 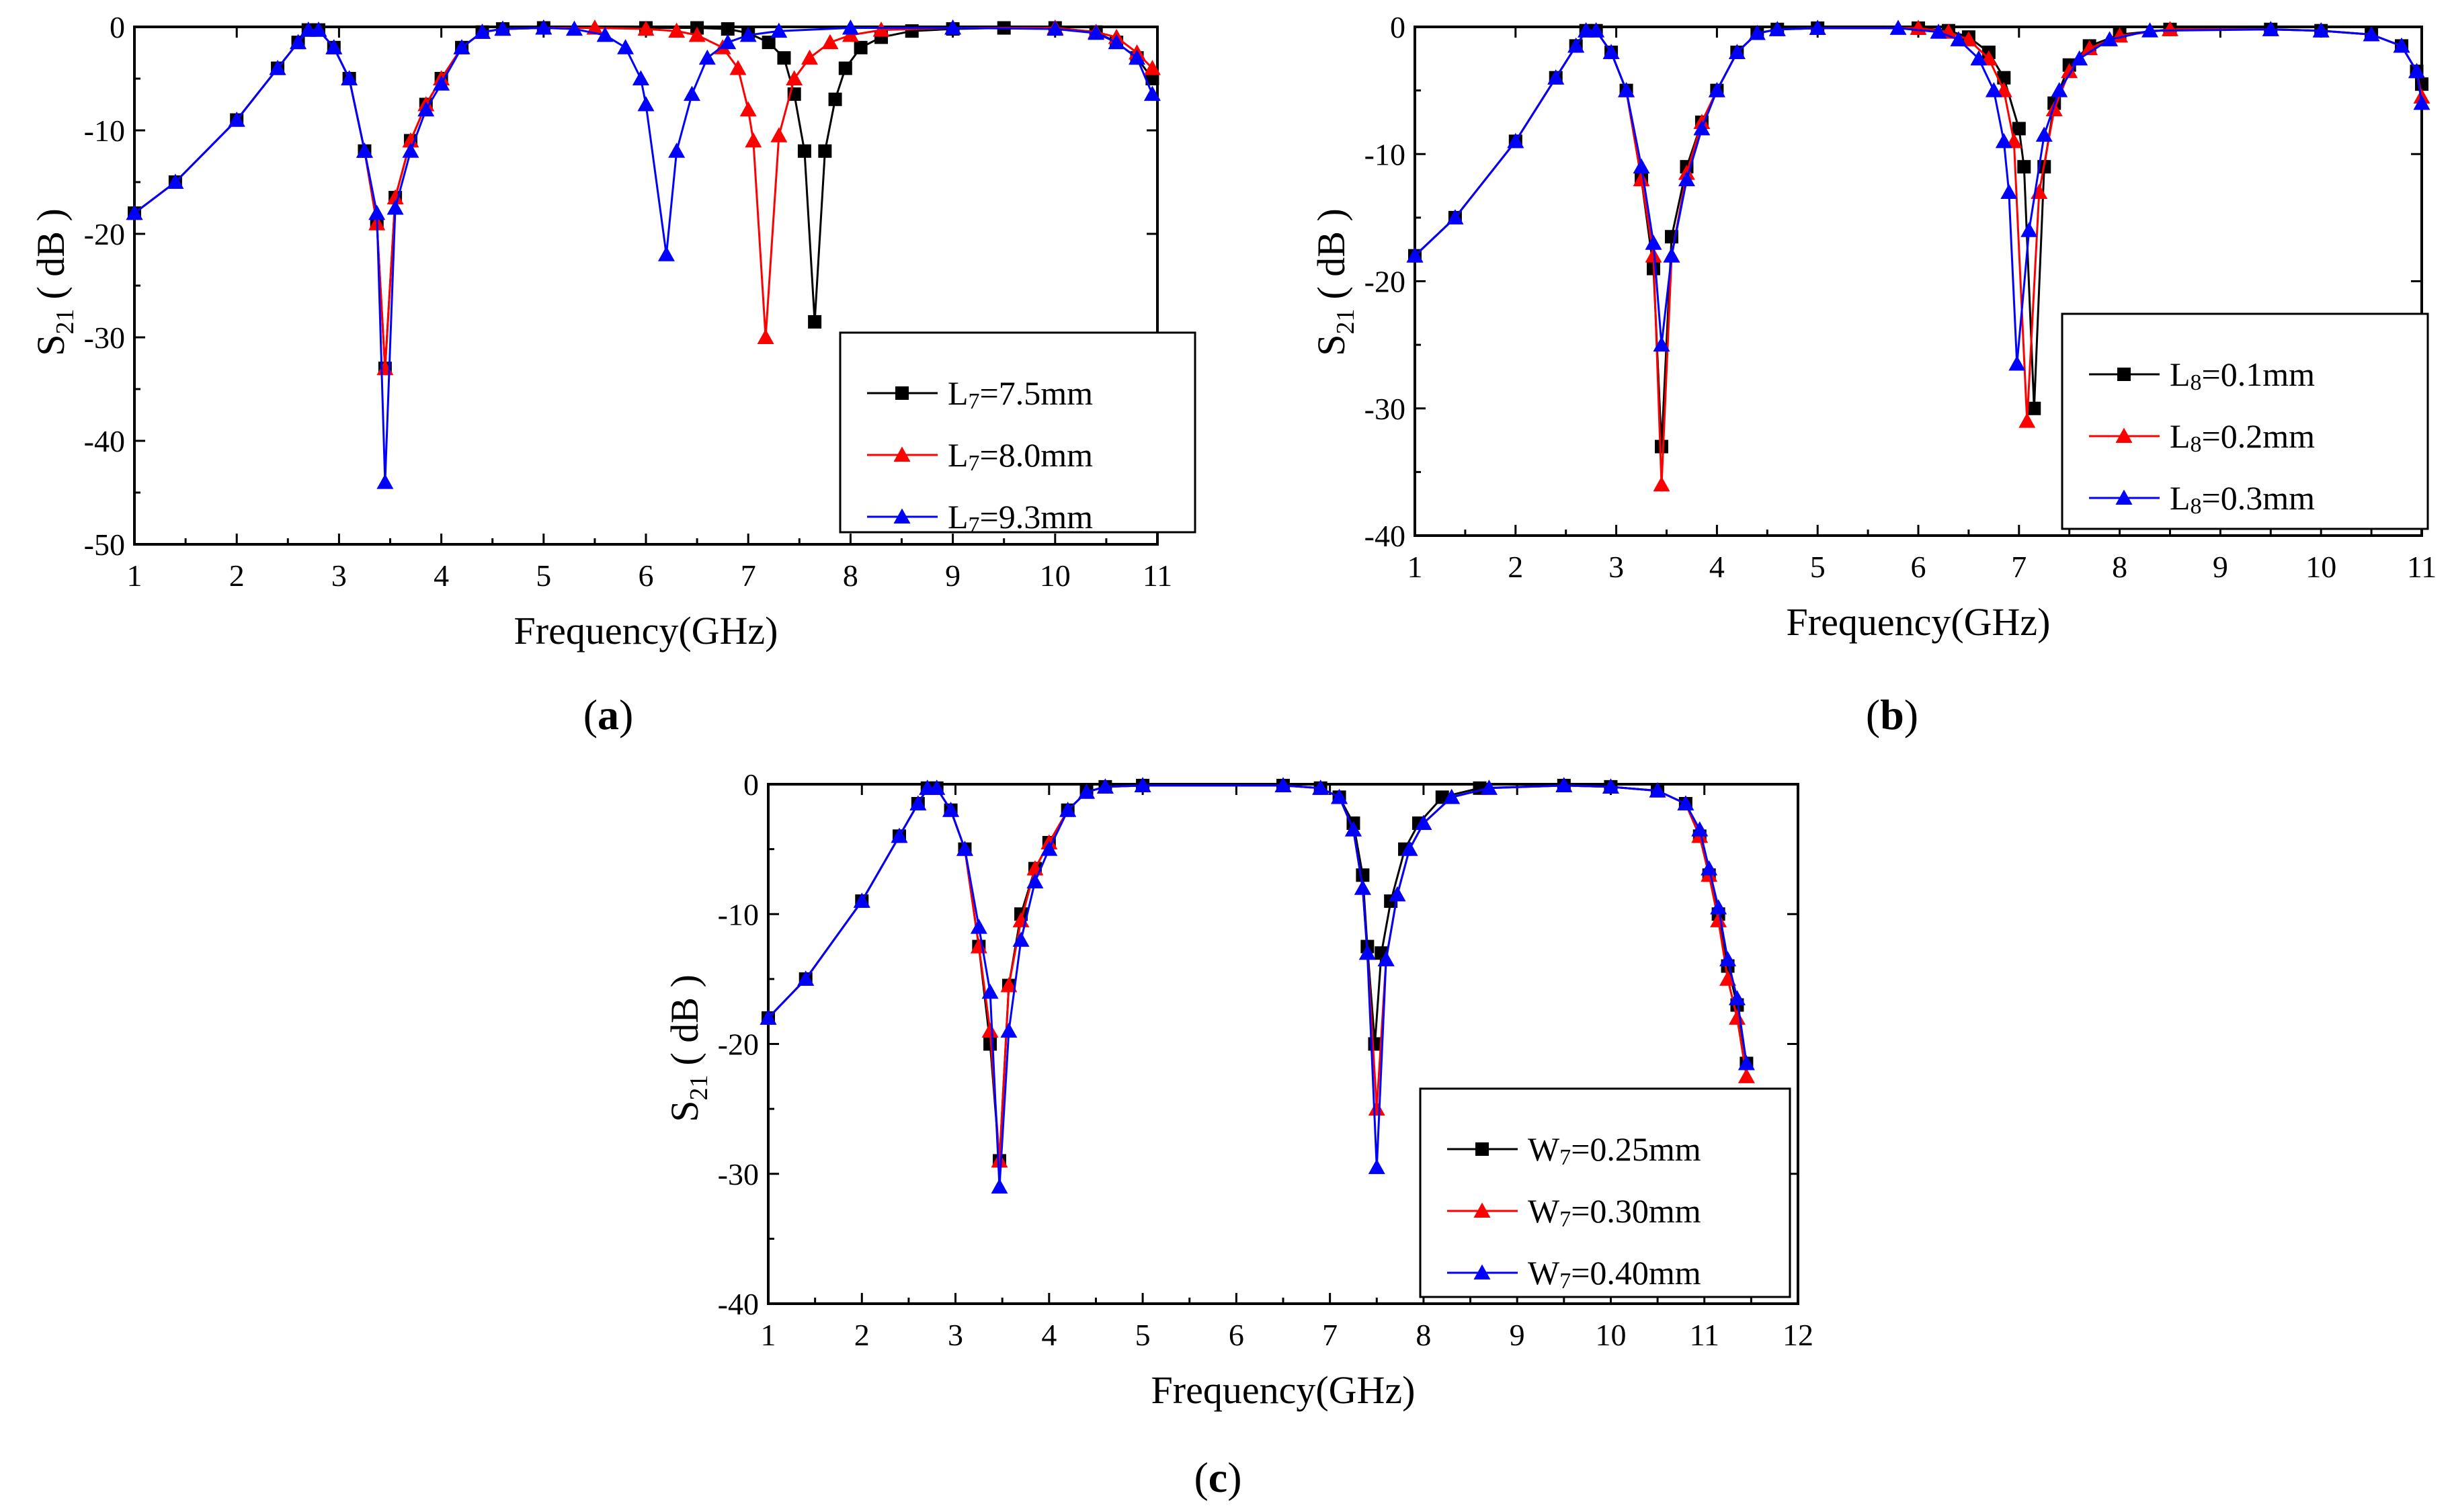 I want to click on legend-label-post: =0.30mm, so click(x=1636, y=1211).